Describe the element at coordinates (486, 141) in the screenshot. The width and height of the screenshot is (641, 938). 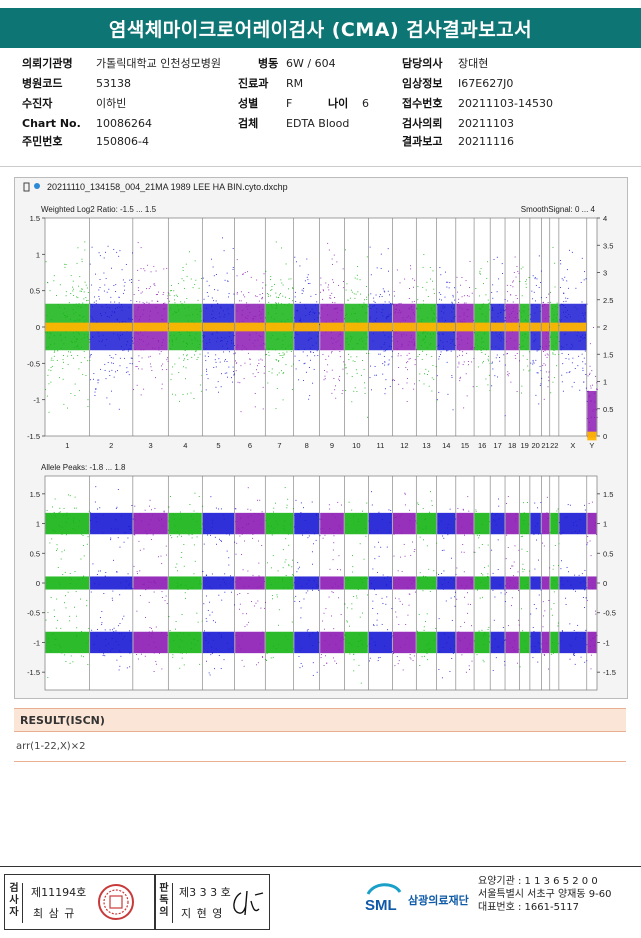
I see `report-value: 20211116` at that location.